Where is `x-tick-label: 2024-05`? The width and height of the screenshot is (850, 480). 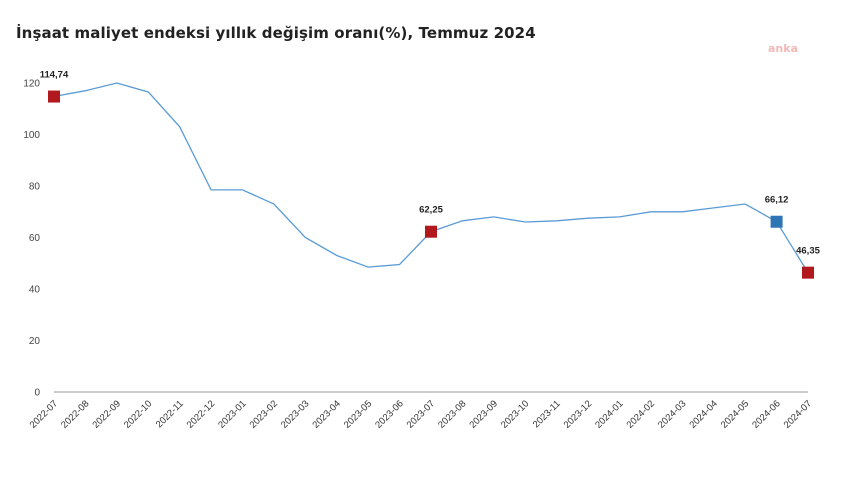 x-tick-label: 2024-05 is located at coordinates (735, 414).